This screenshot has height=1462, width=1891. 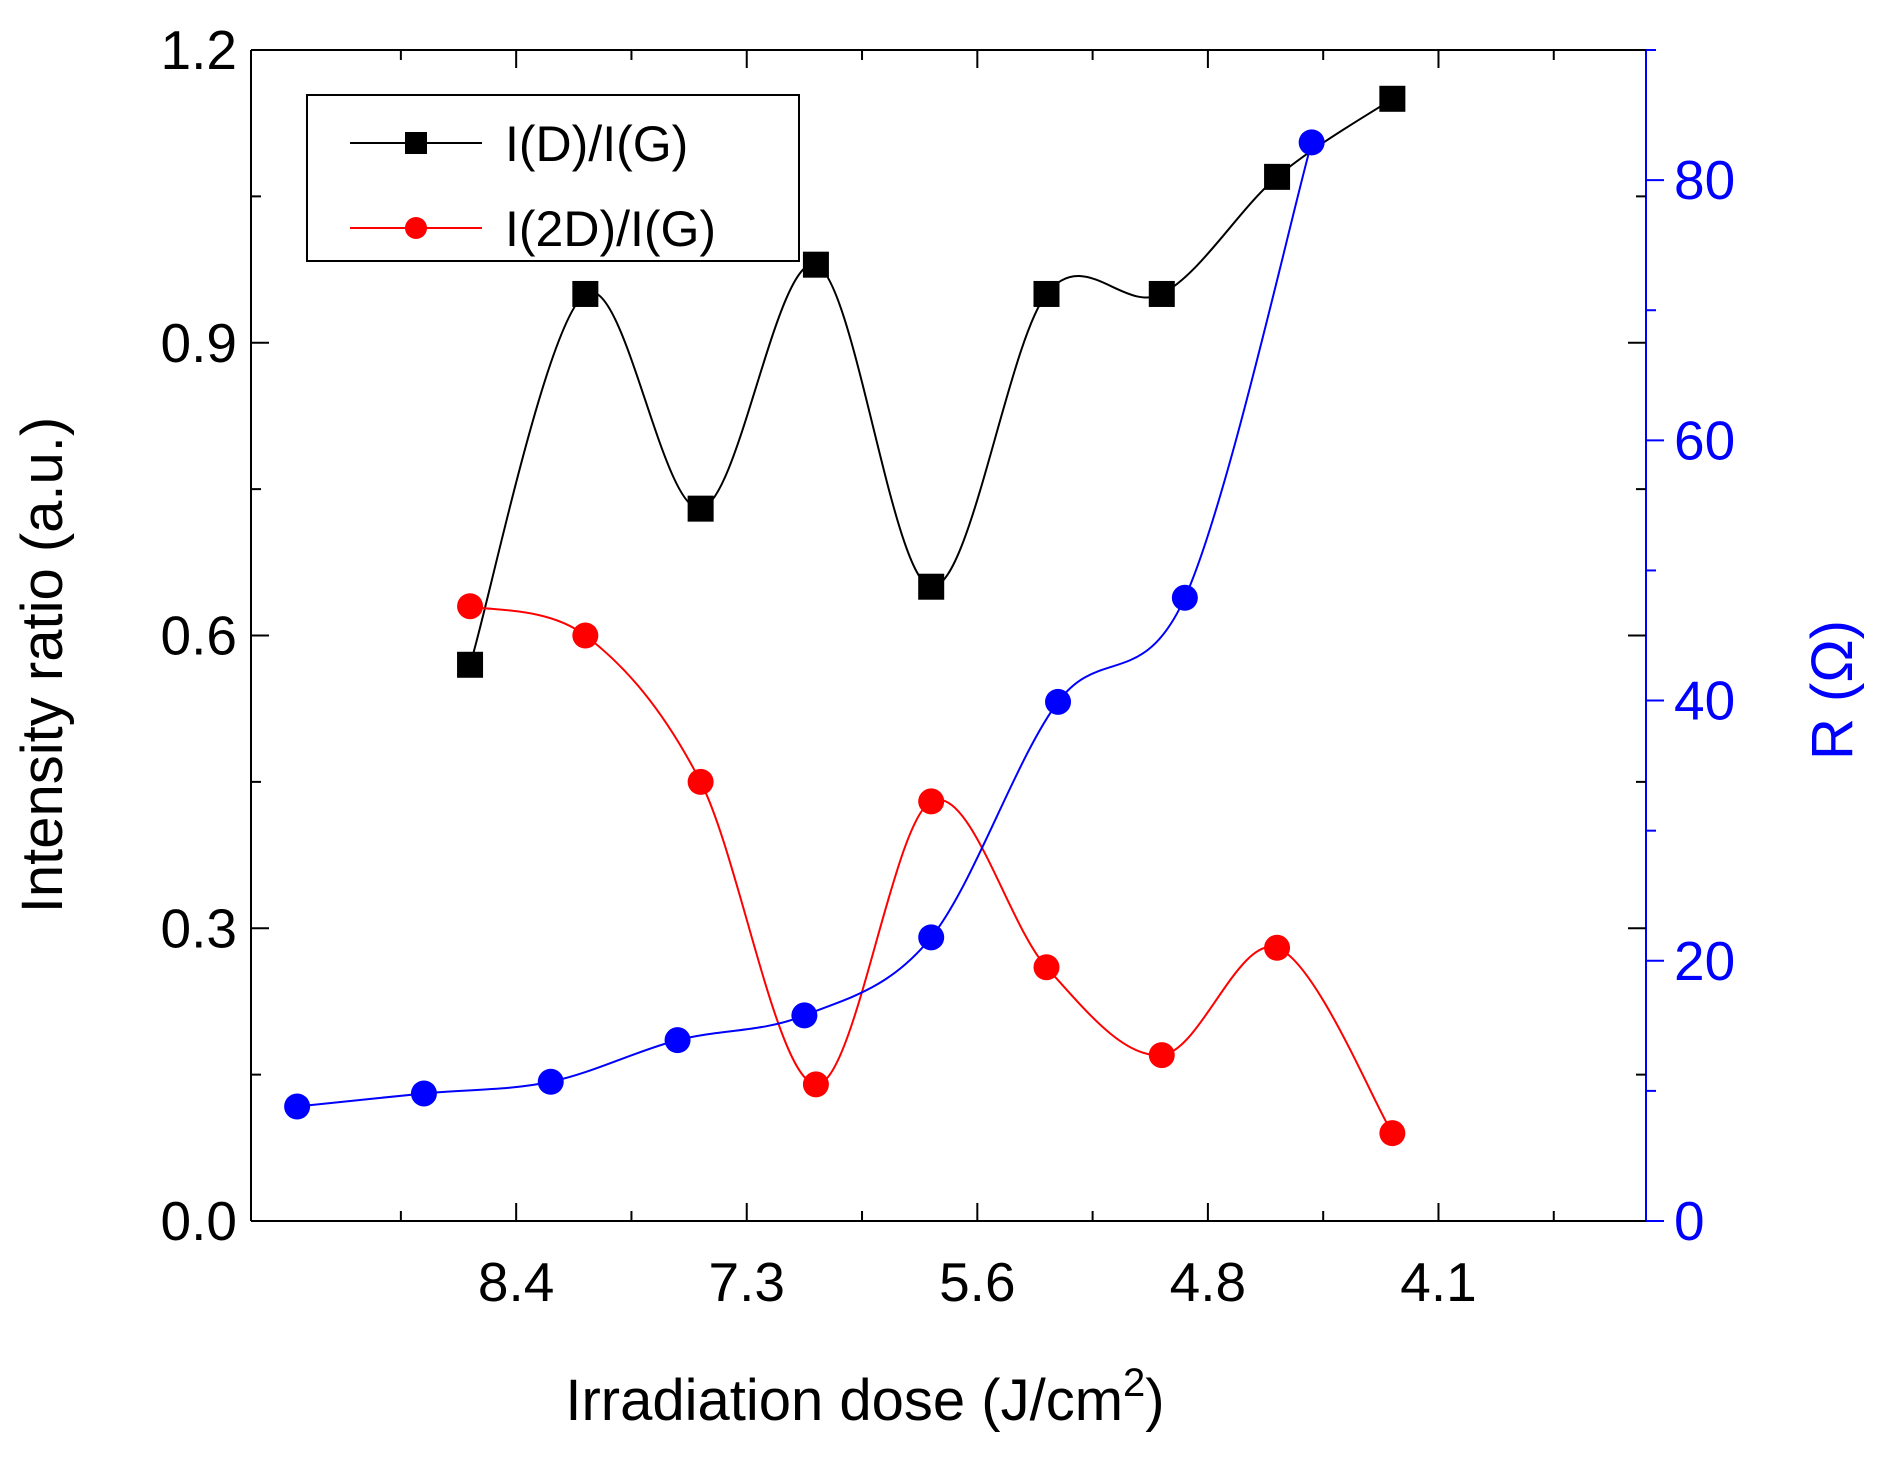 What do you see at coordinates (1704, 701) in the screenshot?
I see `y2-tick-label: 40` at bounding box center [1704, 701].